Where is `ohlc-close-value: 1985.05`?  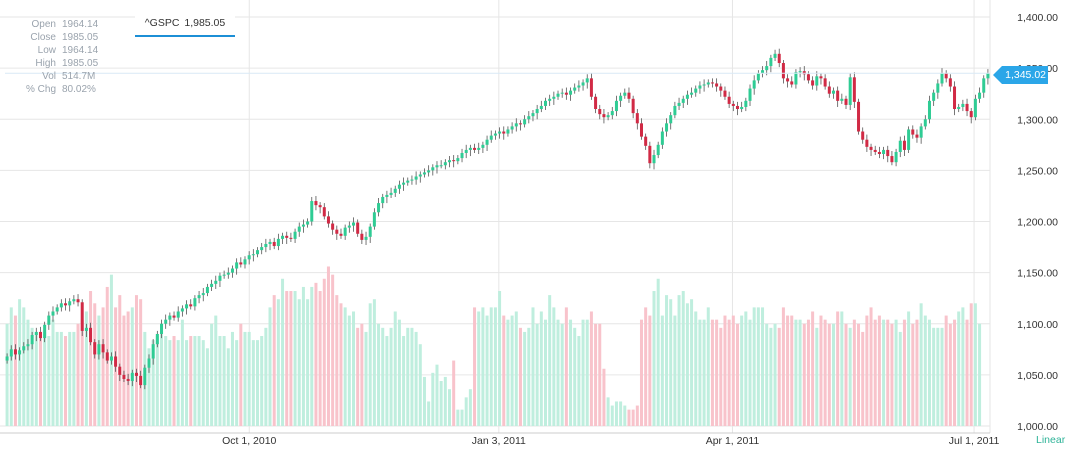 ohlc-close-value: 1985.05 is located at coordinates (80, 37).